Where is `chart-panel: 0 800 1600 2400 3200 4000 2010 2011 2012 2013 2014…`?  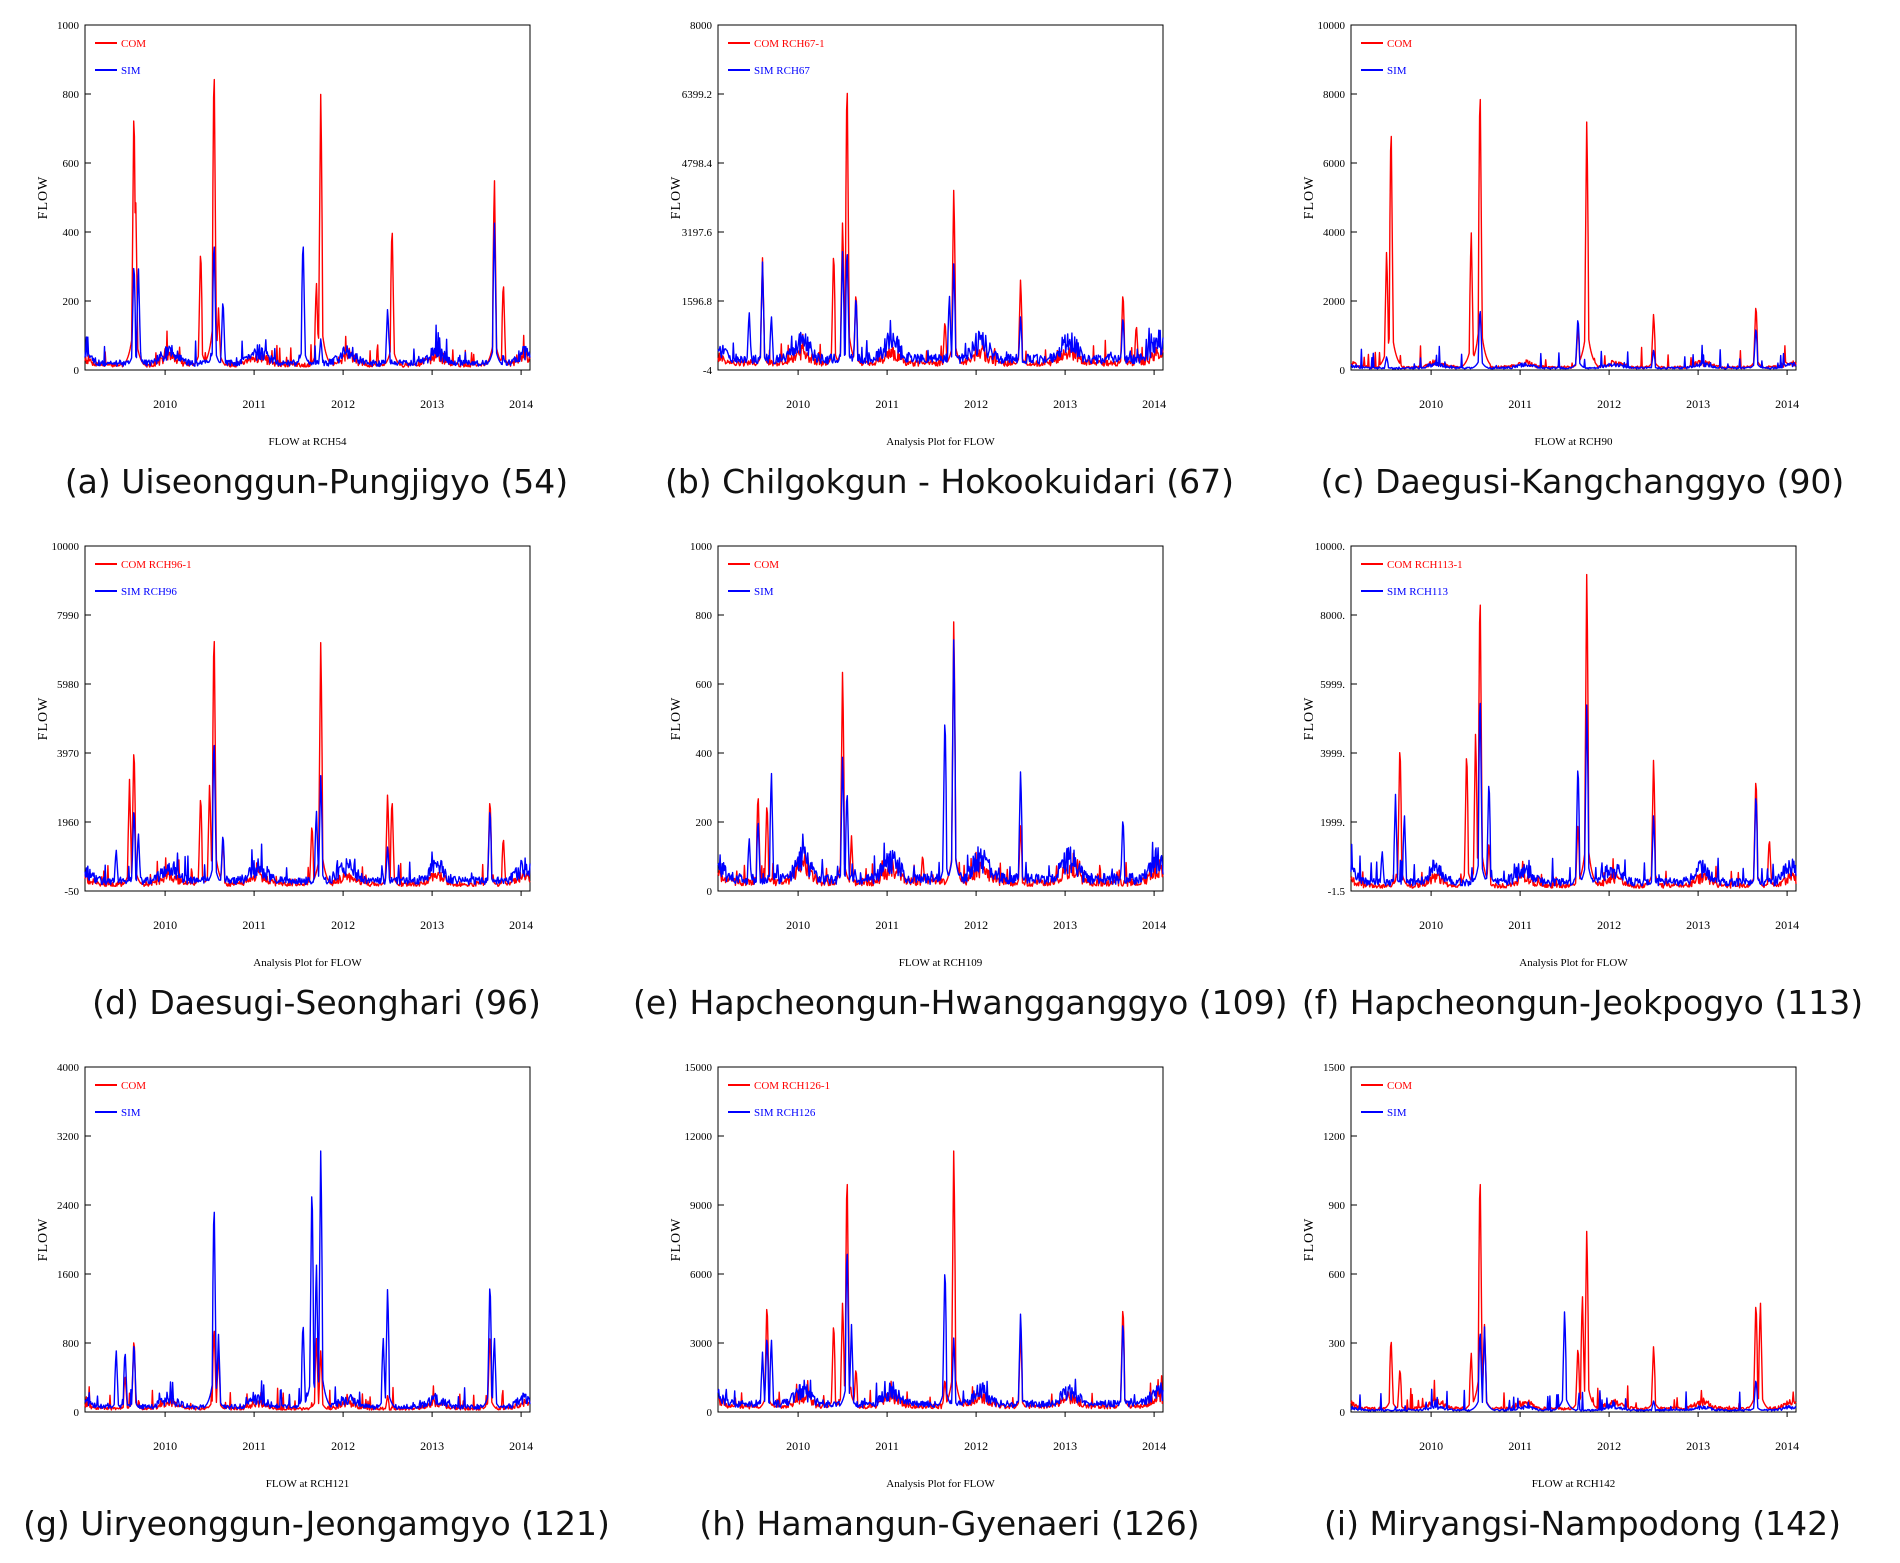
chart-panel: 0 800 1600 2400 3200 4000 2010 2011 2012 2013 2014… is located at coordinates (316, 1302).